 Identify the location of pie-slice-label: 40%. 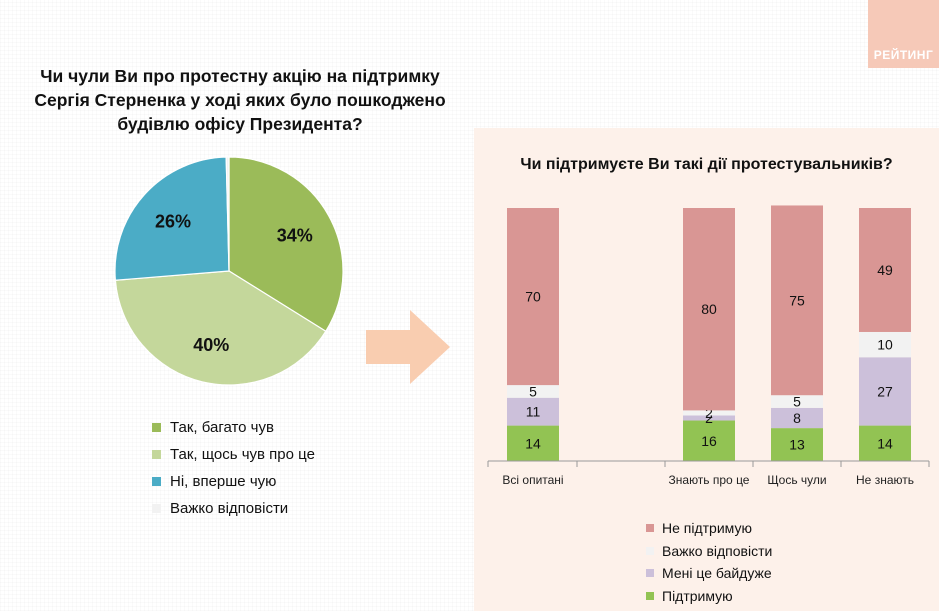
(211, 345).